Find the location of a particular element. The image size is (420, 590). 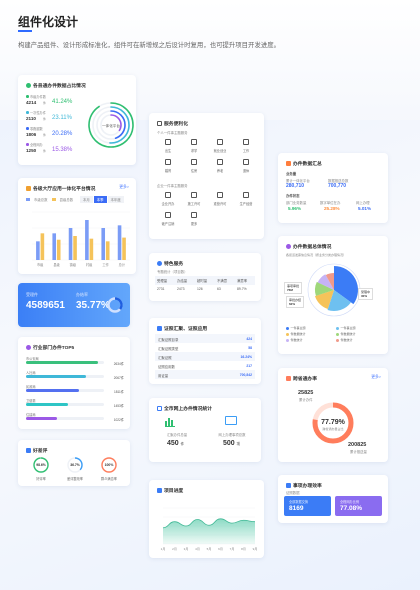

progress-icon is located at coordinates (159, 490).